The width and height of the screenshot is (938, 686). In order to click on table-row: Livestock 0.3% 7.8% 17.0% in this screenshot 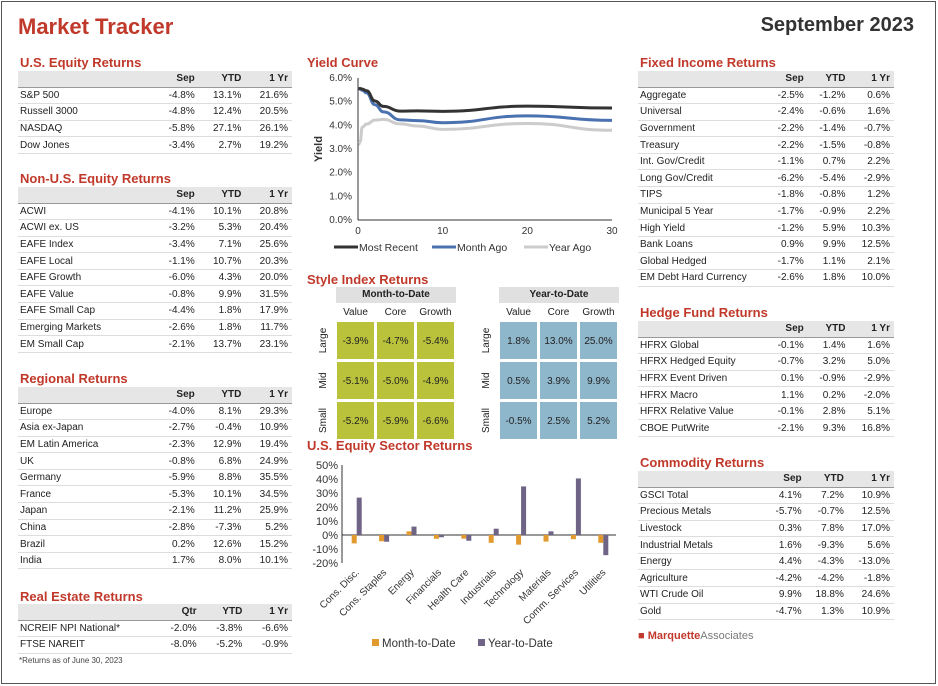, I will do `click(766, 529)`.